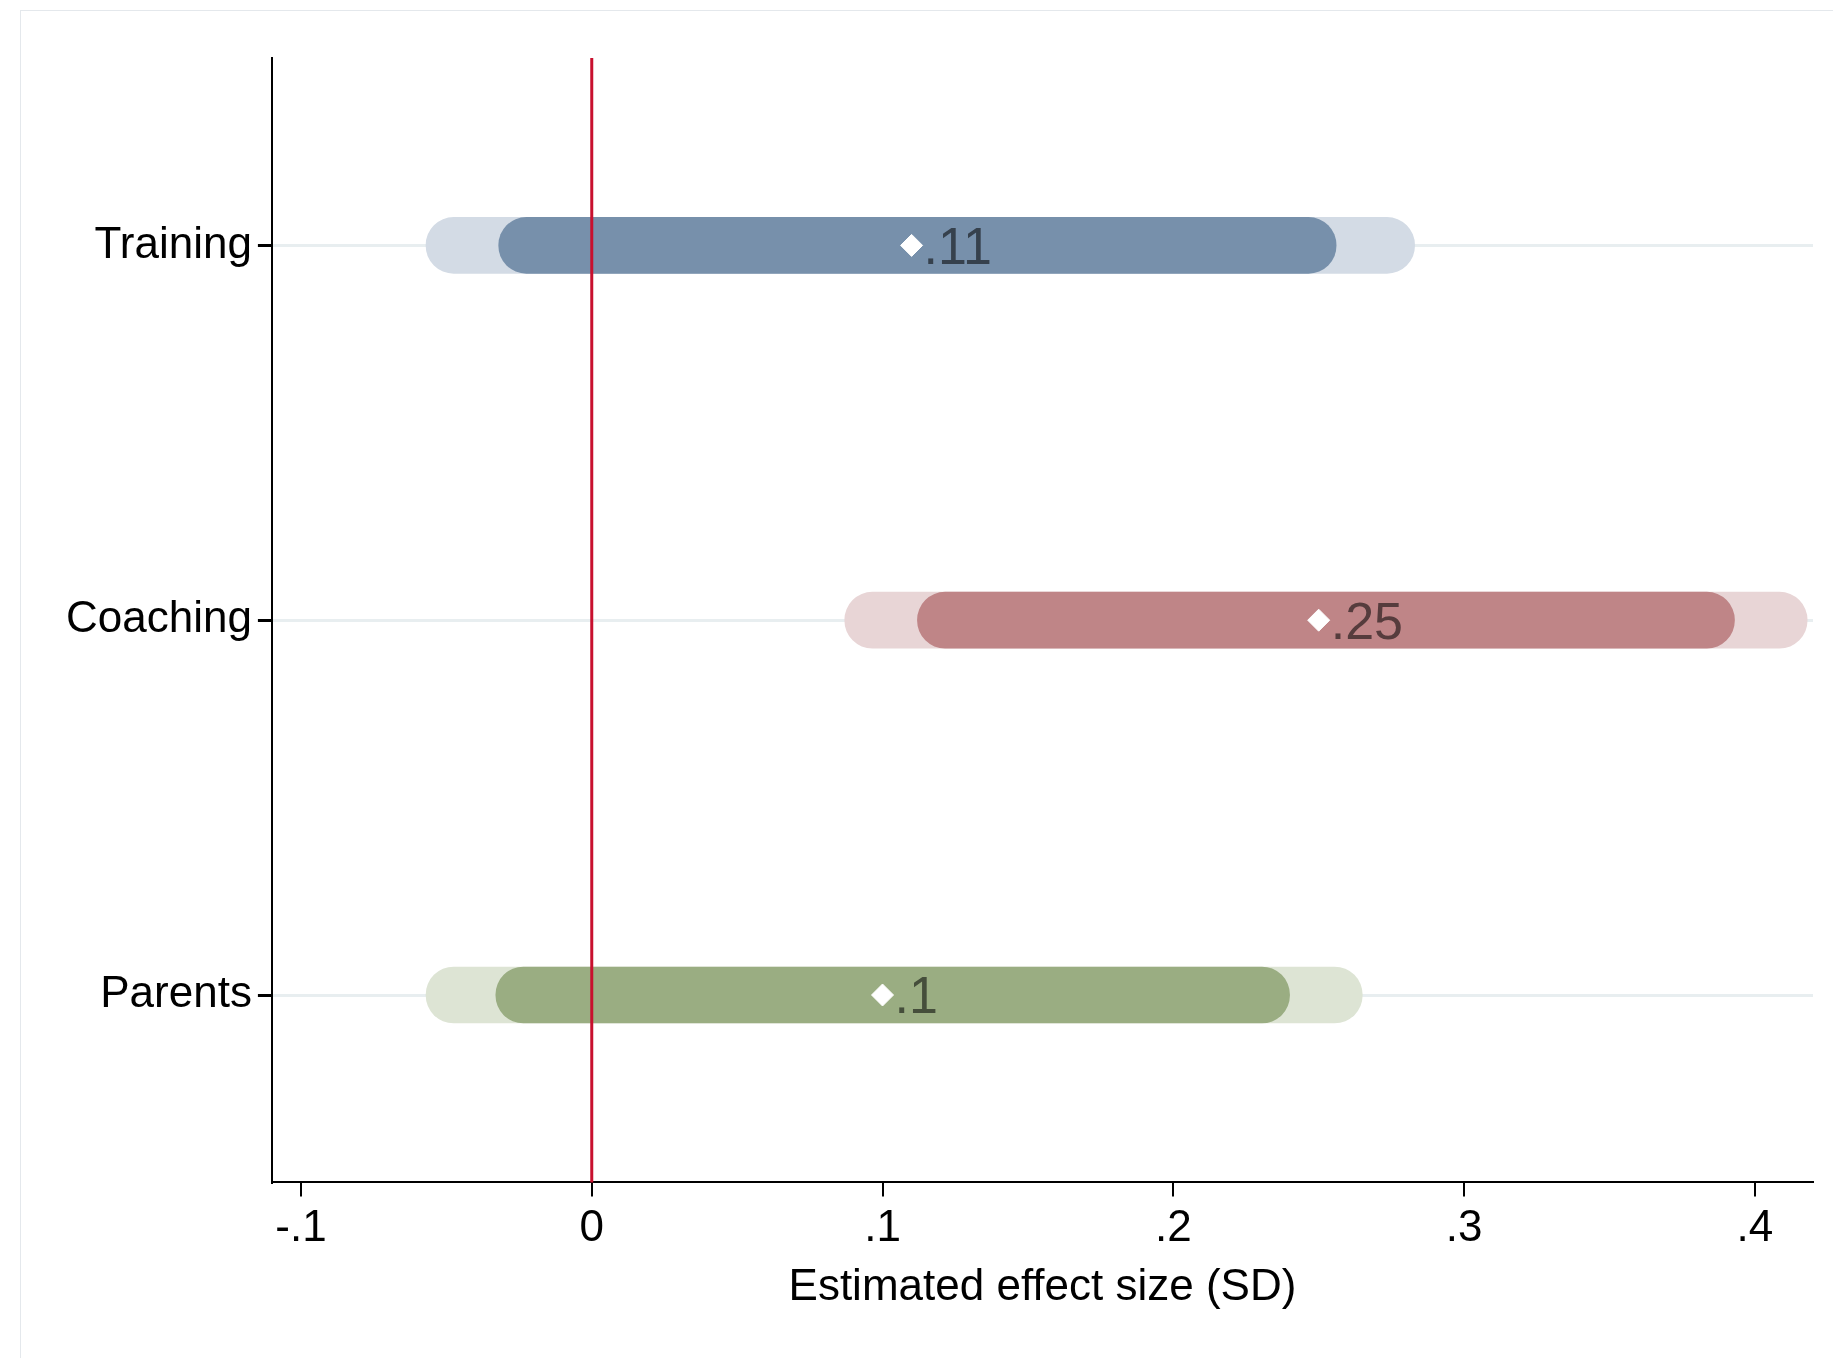 This screenshot has width=1833, height=1358. What do you see at coordinates (1042, 1284) in the screenshot?
I see `x-axis-title: Estimated effect size (SD)` at bounding box center [1042, 1284].